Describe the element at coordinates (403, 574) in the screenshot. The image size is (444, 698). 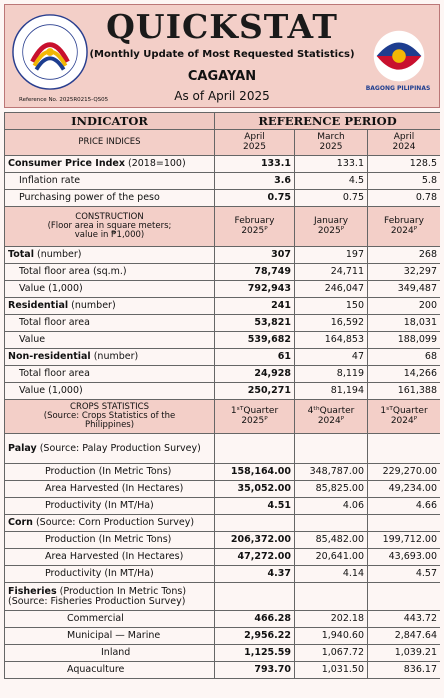
I see `row-value: 4.57` at that location.